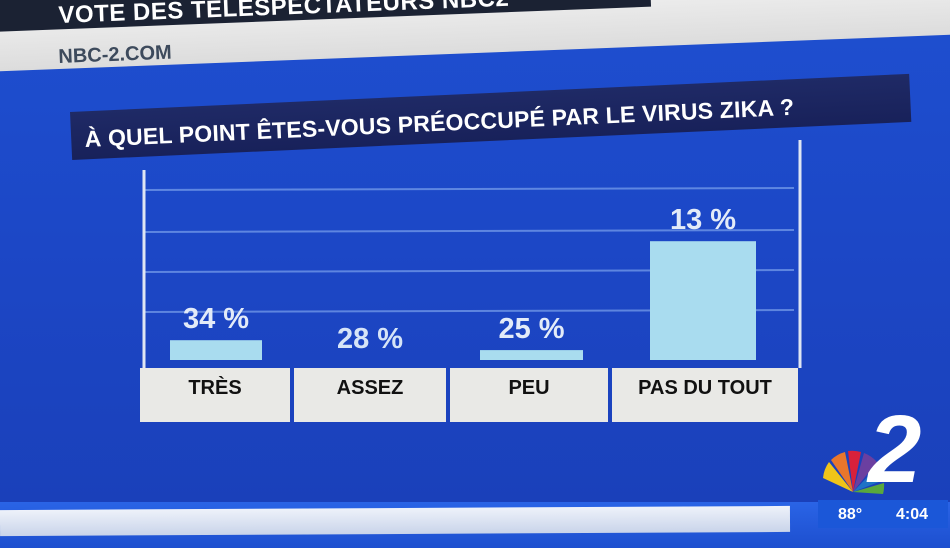 This screenshot has height=548, width=950. What do you see at coordinates (395, 521) in the screenshot?
I see `bottom-ticker` at bounding box center [395, 521].